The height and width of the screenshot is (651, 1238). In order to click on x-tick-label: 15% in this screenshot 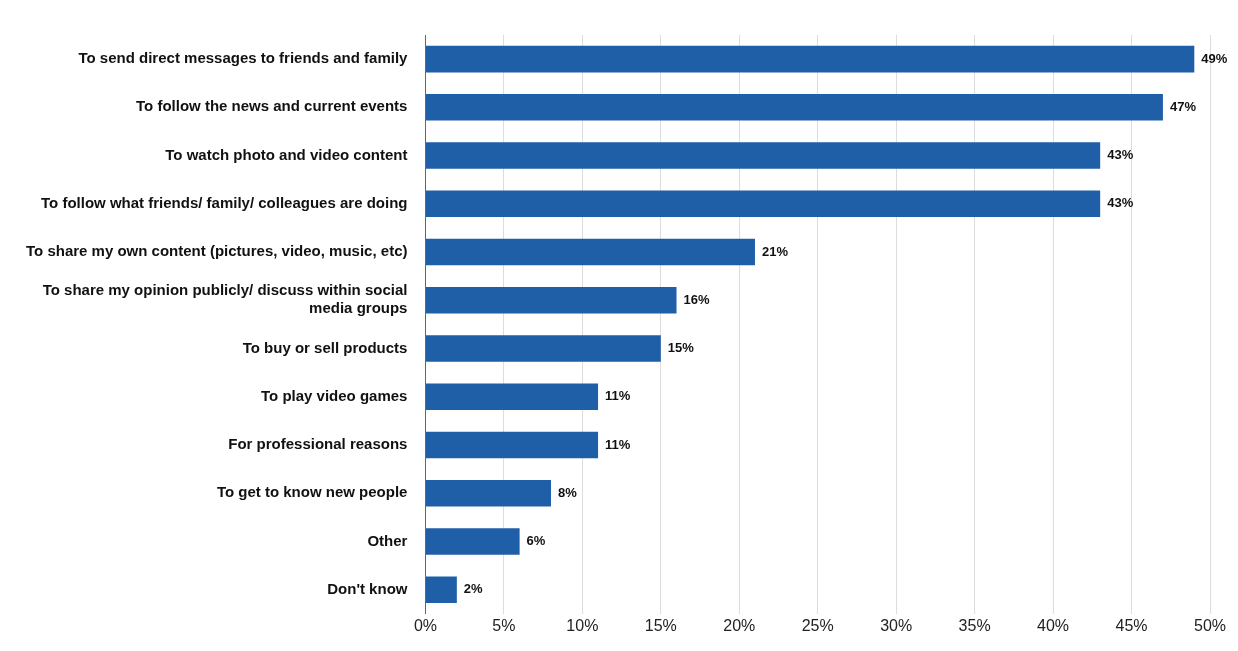, I will do `click(660, 625)`.